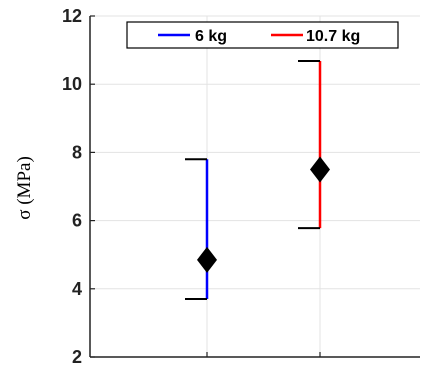 This screenshot has width=425, height=368. What do you see at coordinates (72, 16) in the screenshot?
I see `y-tick-label: 12` at bounding box center [72, 16].